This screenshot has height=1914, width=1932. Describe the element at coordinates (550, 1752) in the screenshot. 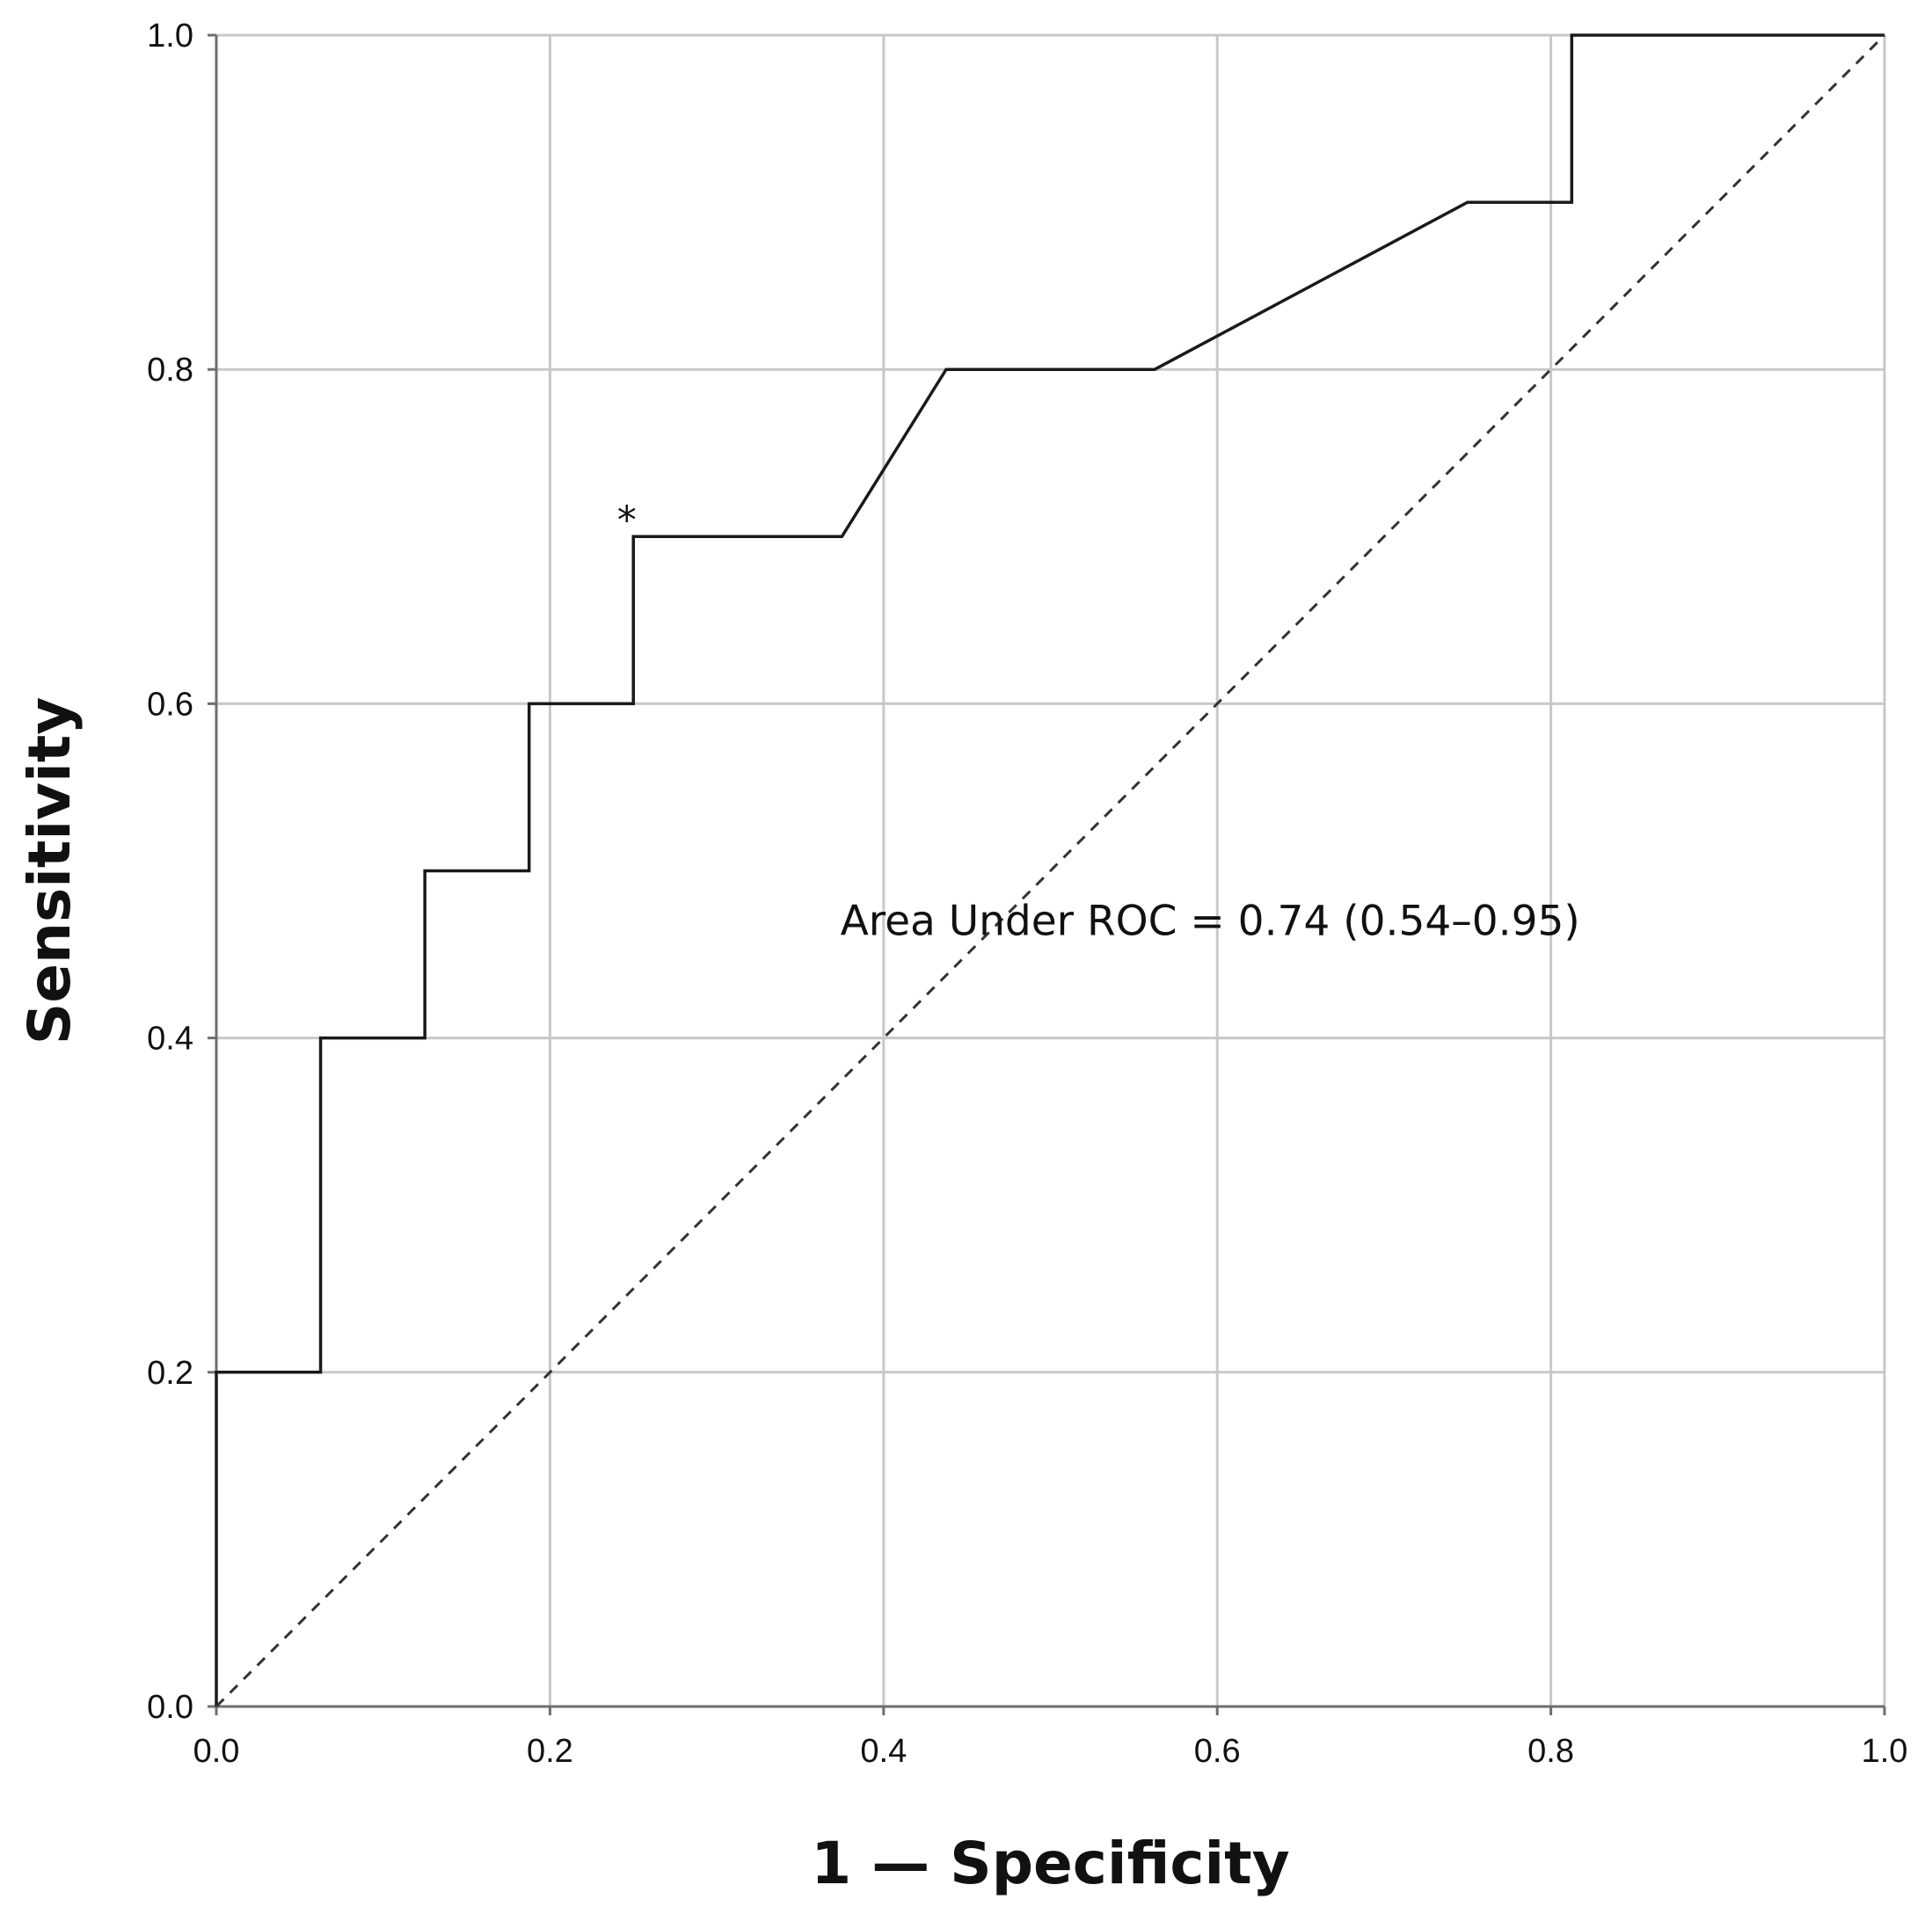

I see `x-tick-label: 0.2` at that location.